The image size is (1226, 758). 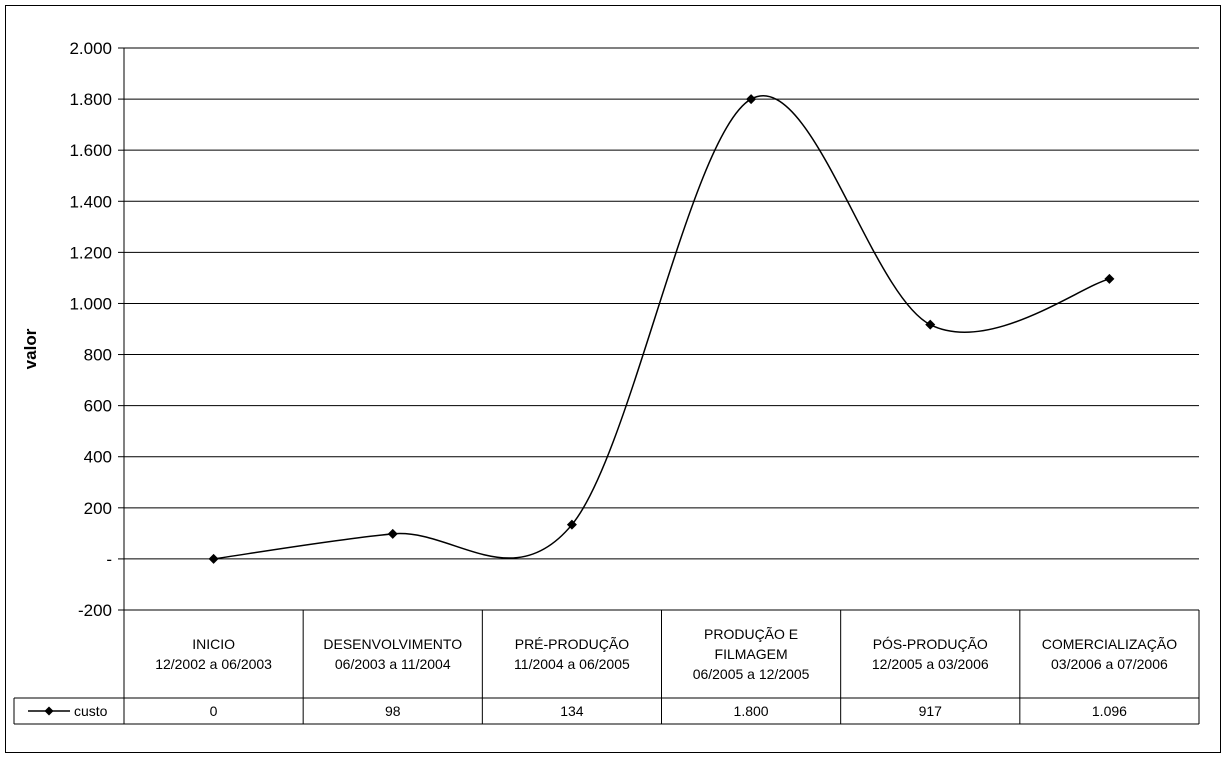 I want to click on y-tick-label: 200, so click(x=98, y=508).